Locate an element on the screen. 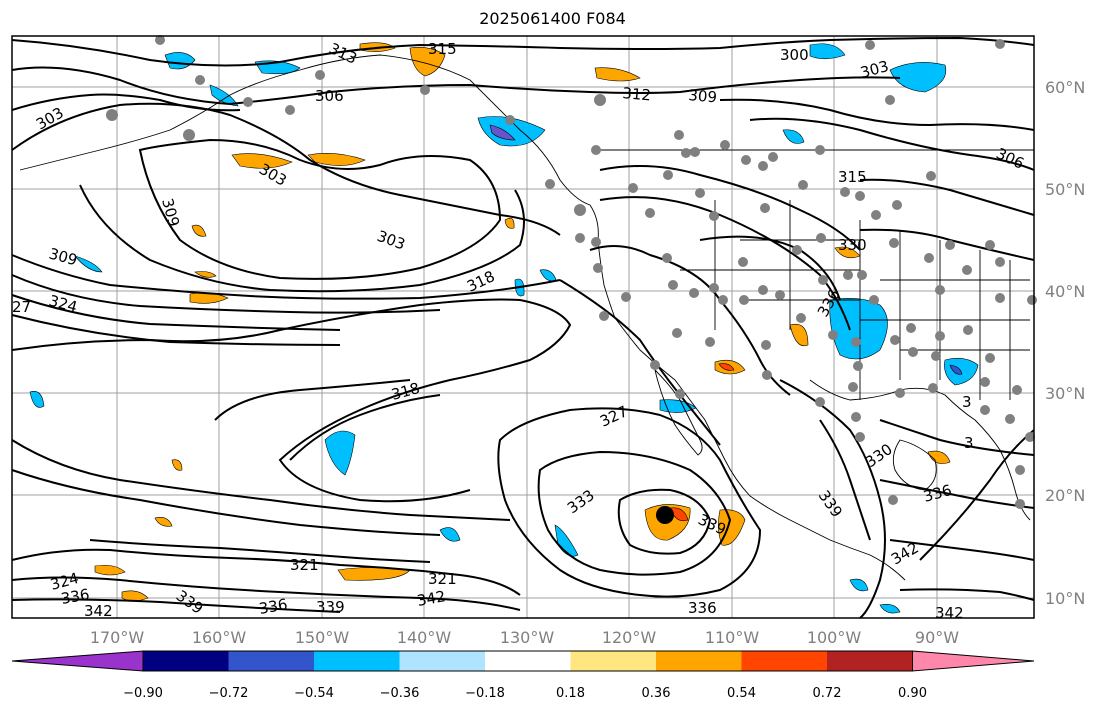 This screenshot has width=1105, height=712. contour-label: 339 is located at coordinates (330, 607).